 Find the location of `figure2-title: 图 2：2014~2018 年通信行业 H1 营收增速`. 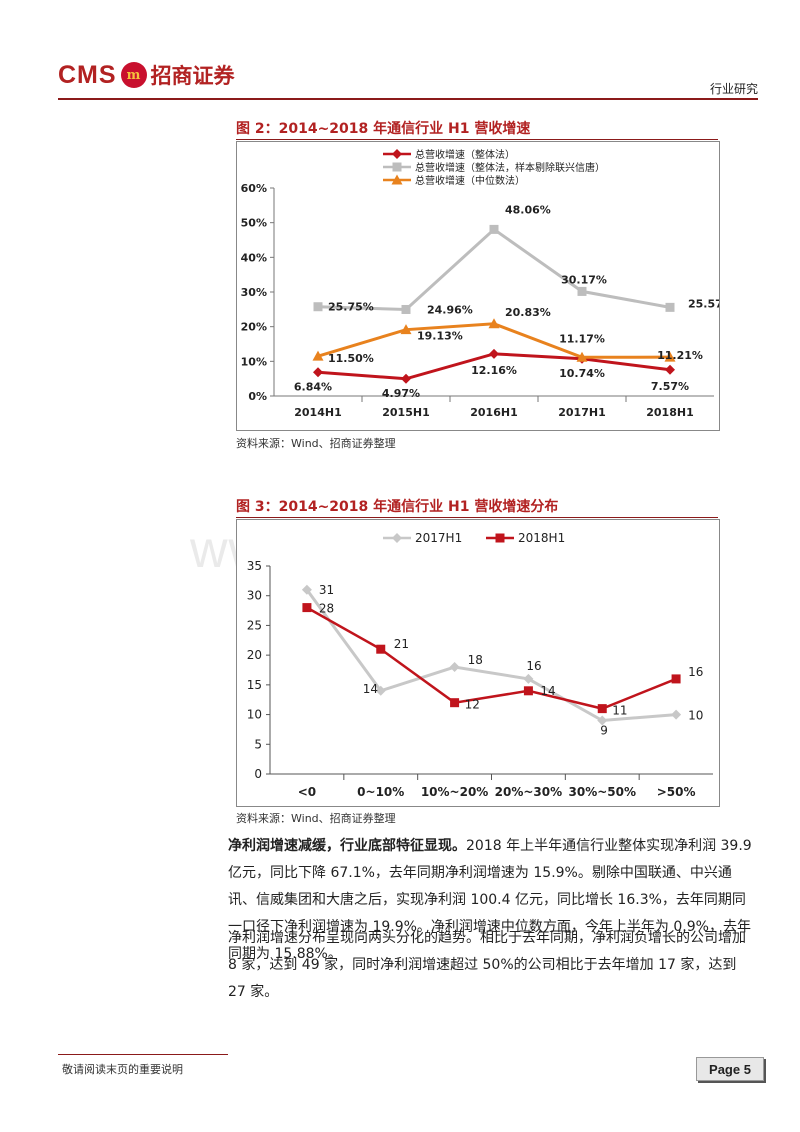

figure2-title: 图 2：2014~2018 年通信行业 H1 营收增速 is located at coordinates (383, 129).